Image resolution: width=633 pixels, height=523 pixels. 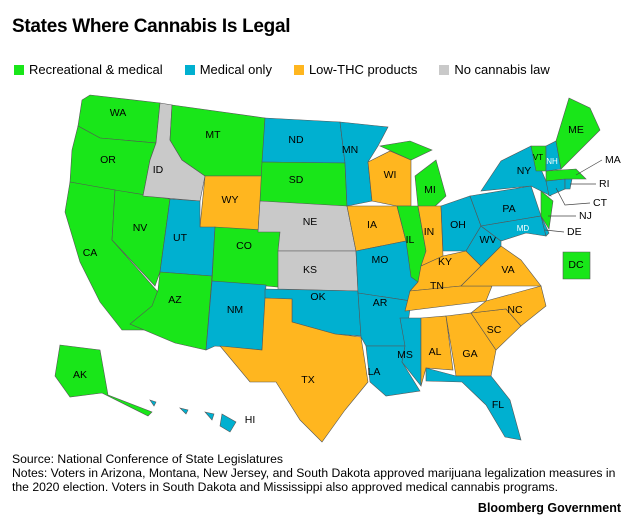 I want to click on state-label: TN, so click(x=437, y=286).